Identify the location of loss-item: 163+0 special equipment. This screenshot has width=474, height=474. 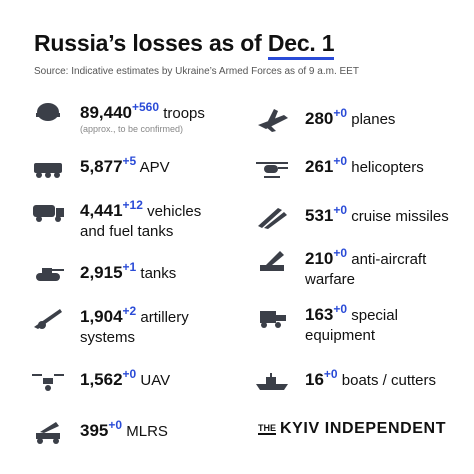
(351, 324).